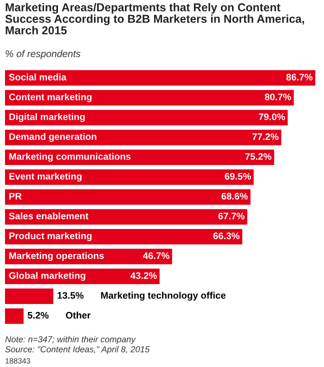 This screenshot has width=324, height=367. What do you see at coordinates (70, 157) in the screenshot?
I see `y-tick-label: Marketing communications` at bounding box center [70, 157].